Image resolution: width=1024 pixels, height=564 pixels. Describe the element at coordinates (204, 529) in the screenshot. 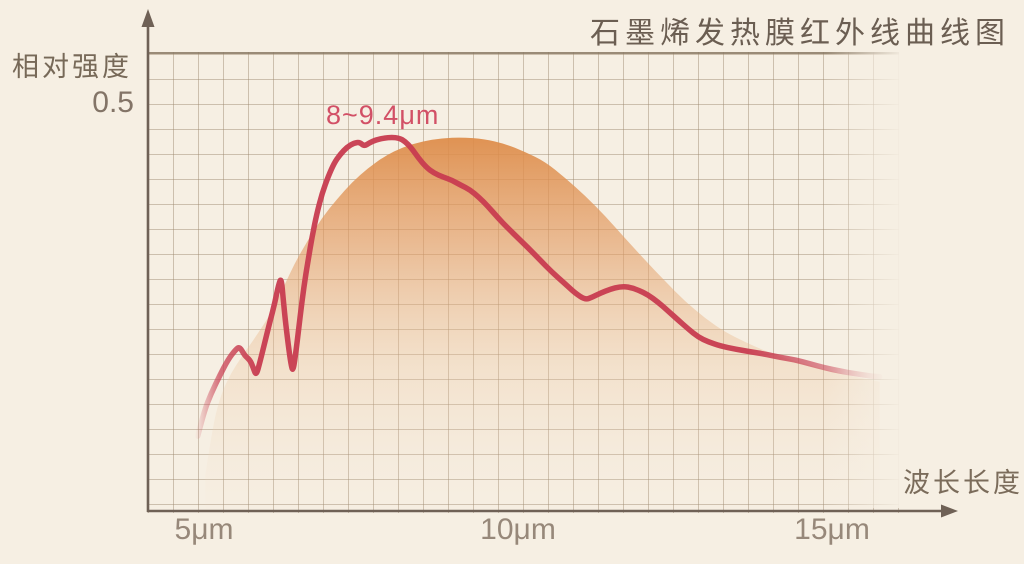

I see `x-tick-5um: 5μm` at that location.